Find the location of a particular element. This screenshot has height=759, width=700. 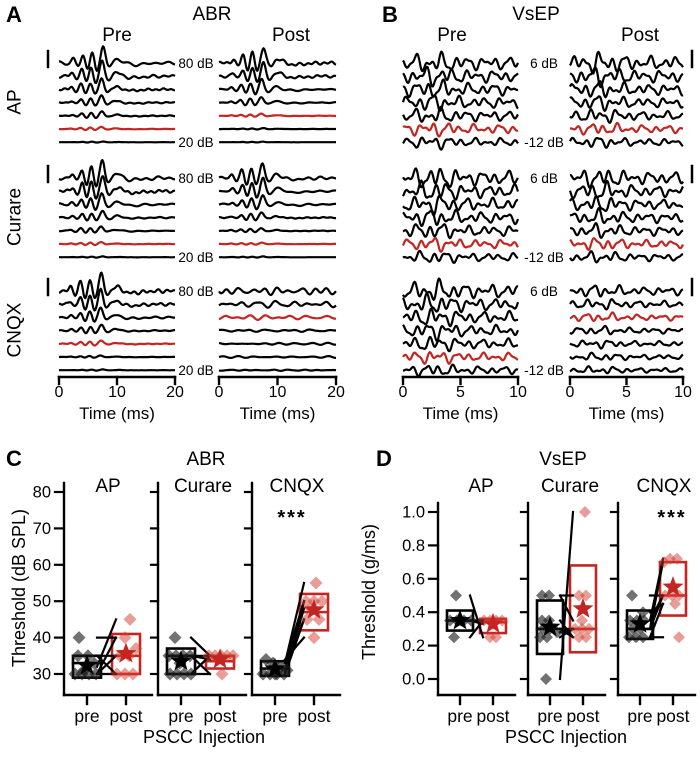

panel-d-label: D is located at coordinates (384, 458).